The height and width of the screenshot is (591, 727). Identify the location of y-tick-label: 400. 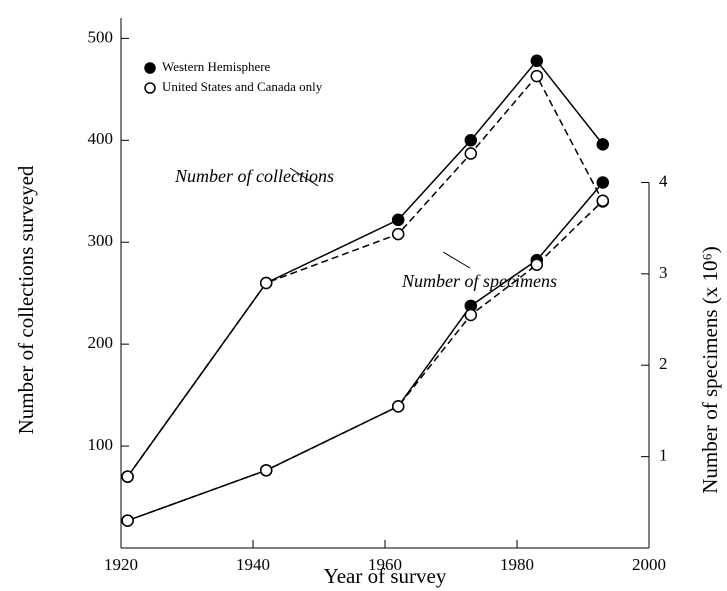
(101, 138).